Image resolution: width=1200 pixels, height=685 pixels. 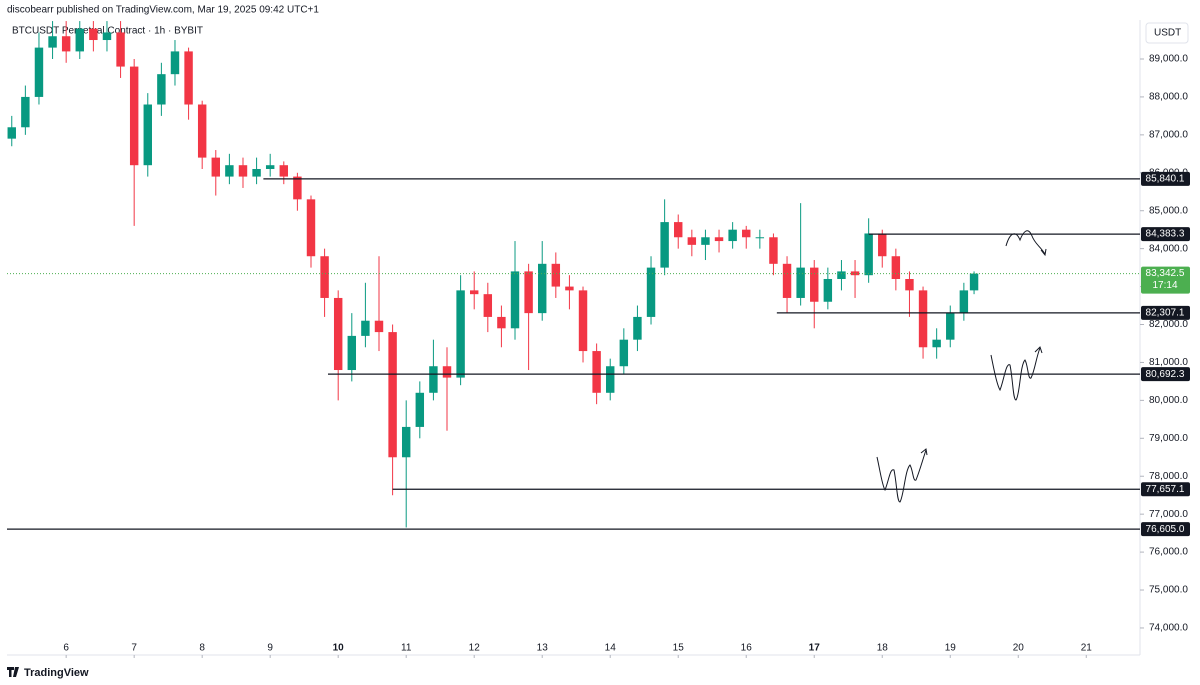 I want to click on x-tick-label: 9, so click(x=270, y=648).